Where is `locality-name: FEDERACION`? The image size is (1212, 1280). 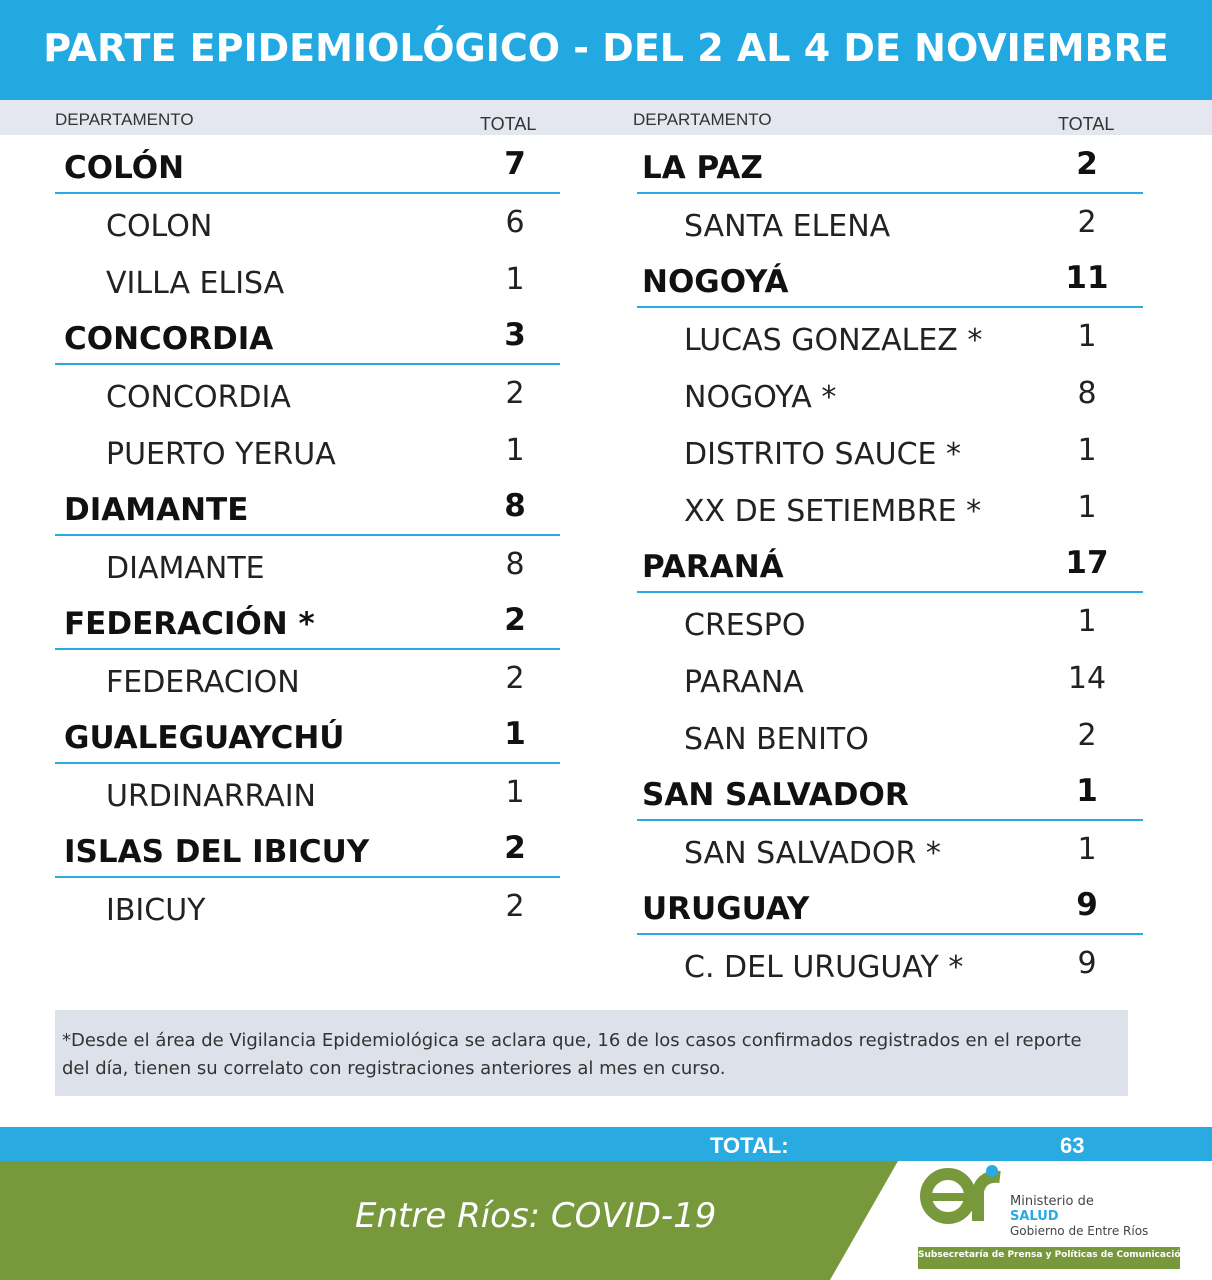 locality-name: FEDERACION is located at coordinates (203, 682).